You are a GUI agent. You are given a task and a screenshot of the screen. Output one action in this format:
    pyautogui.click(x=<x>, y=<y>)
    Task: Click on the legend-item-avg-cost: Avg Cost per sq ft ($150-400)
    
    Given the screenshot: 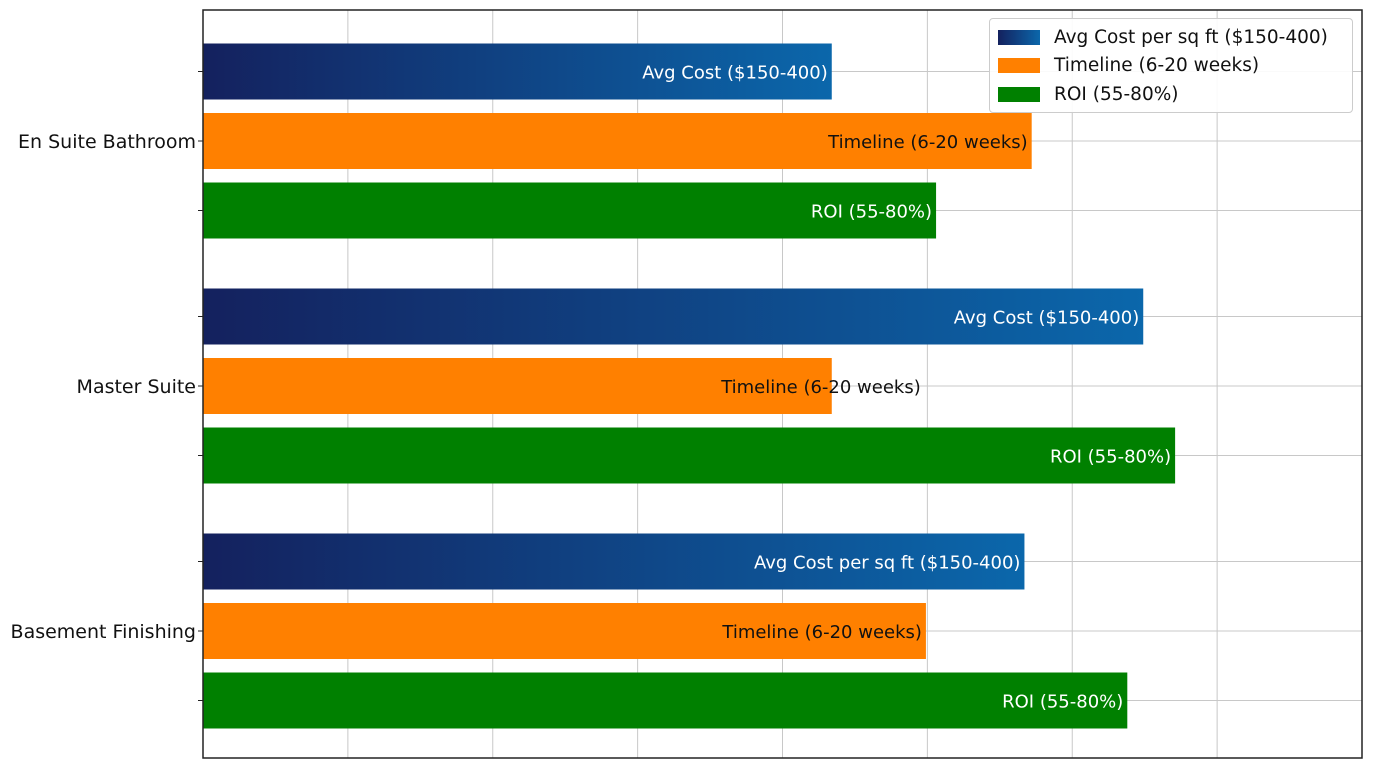 What is the action you would take?
    pyautogui.click(x=1163, y=37)
    